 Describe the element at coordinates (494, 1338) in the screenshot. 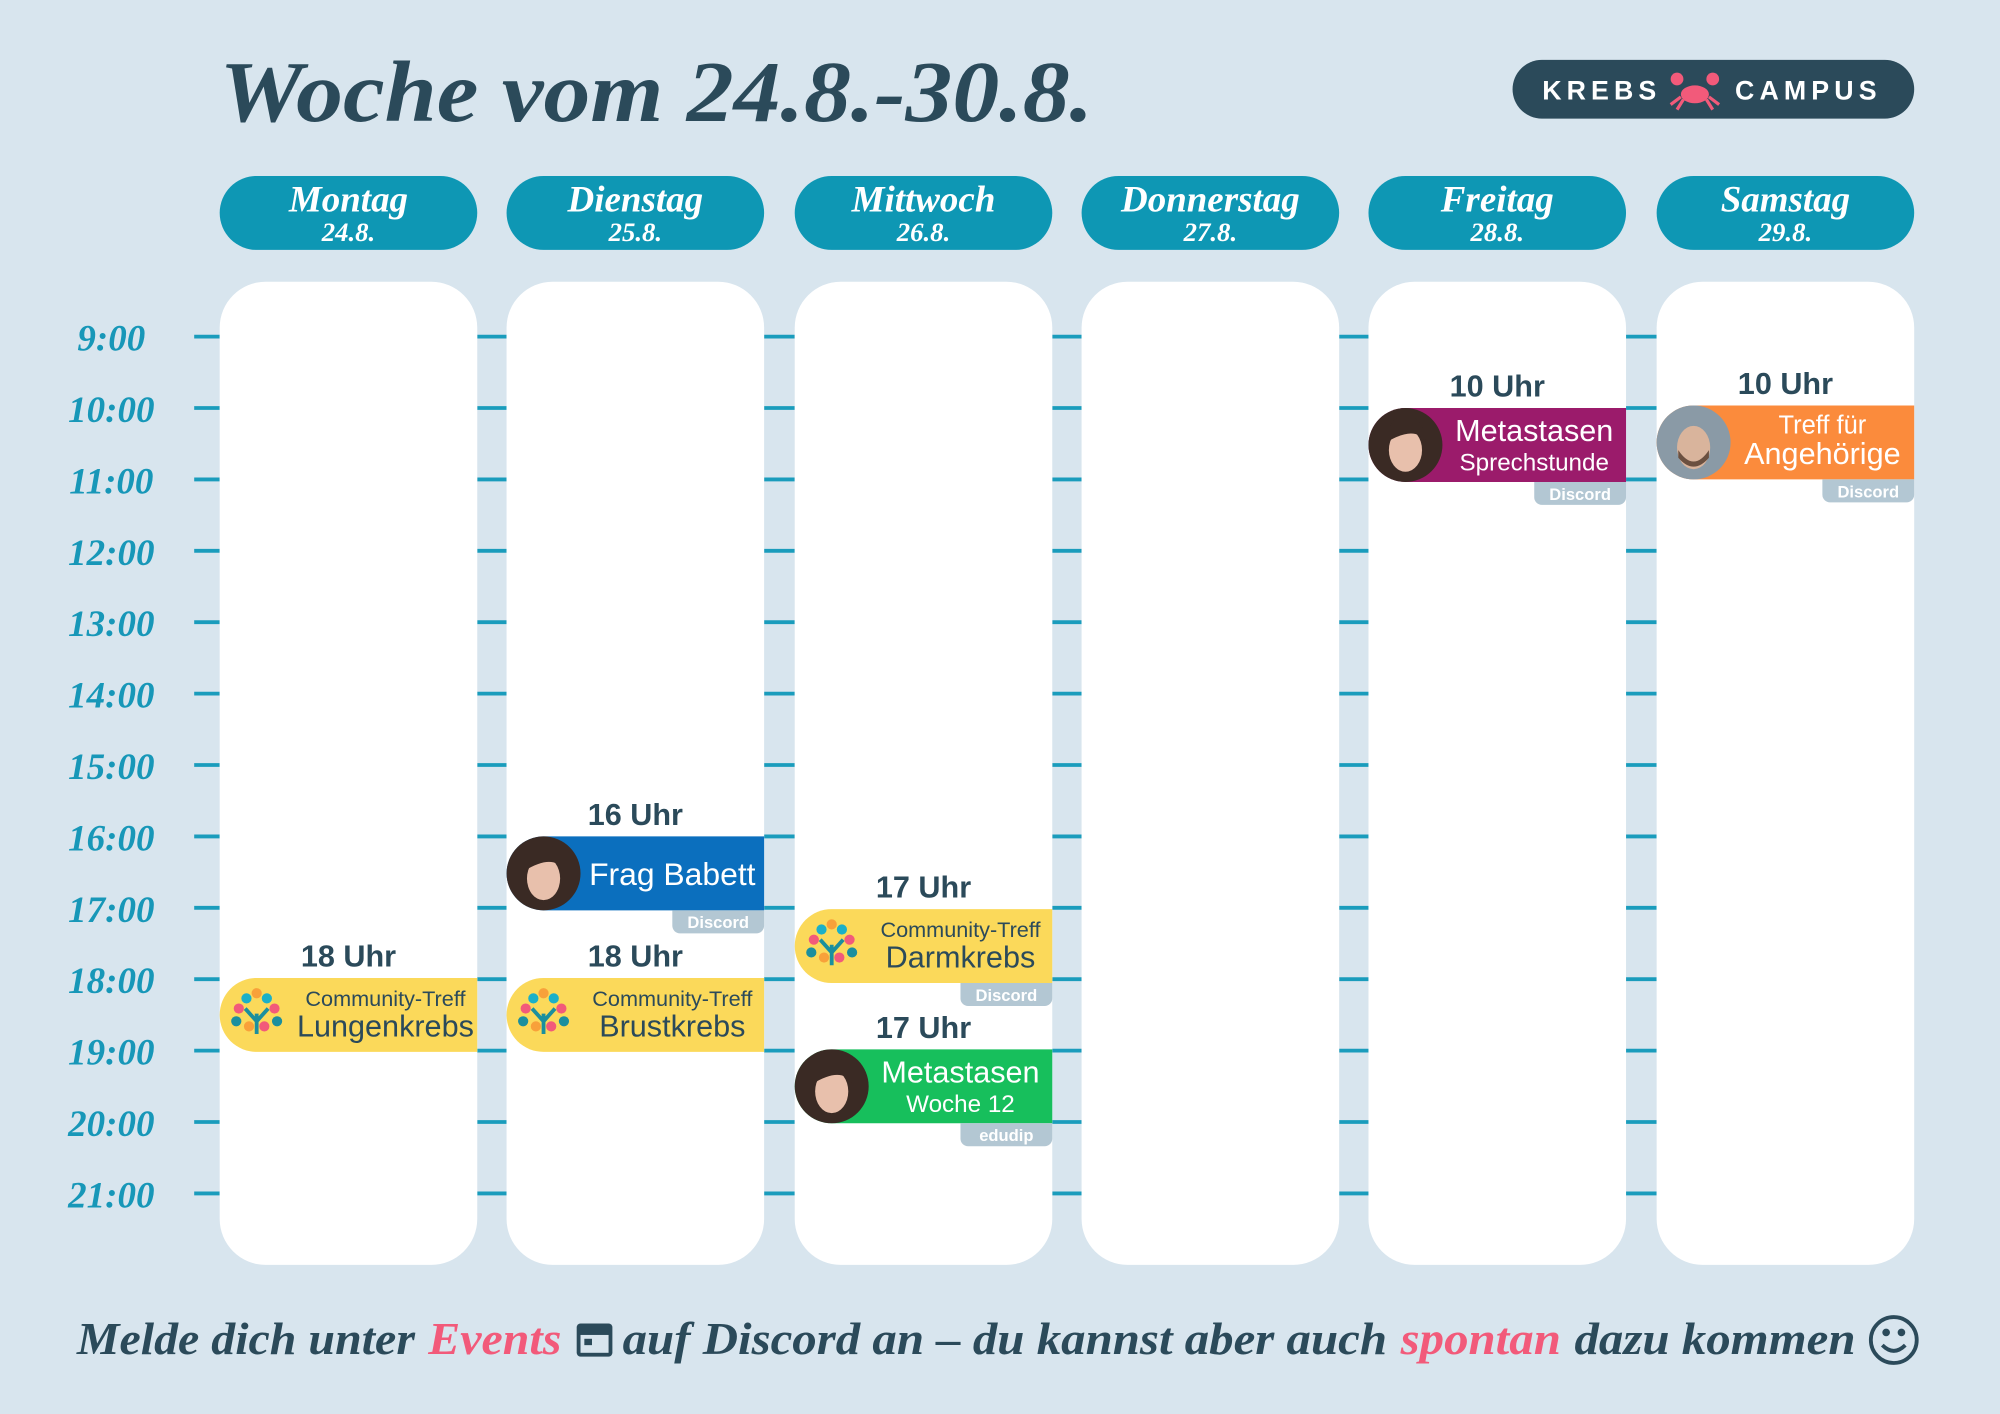

I see `footer-highlight: Events` at that location.